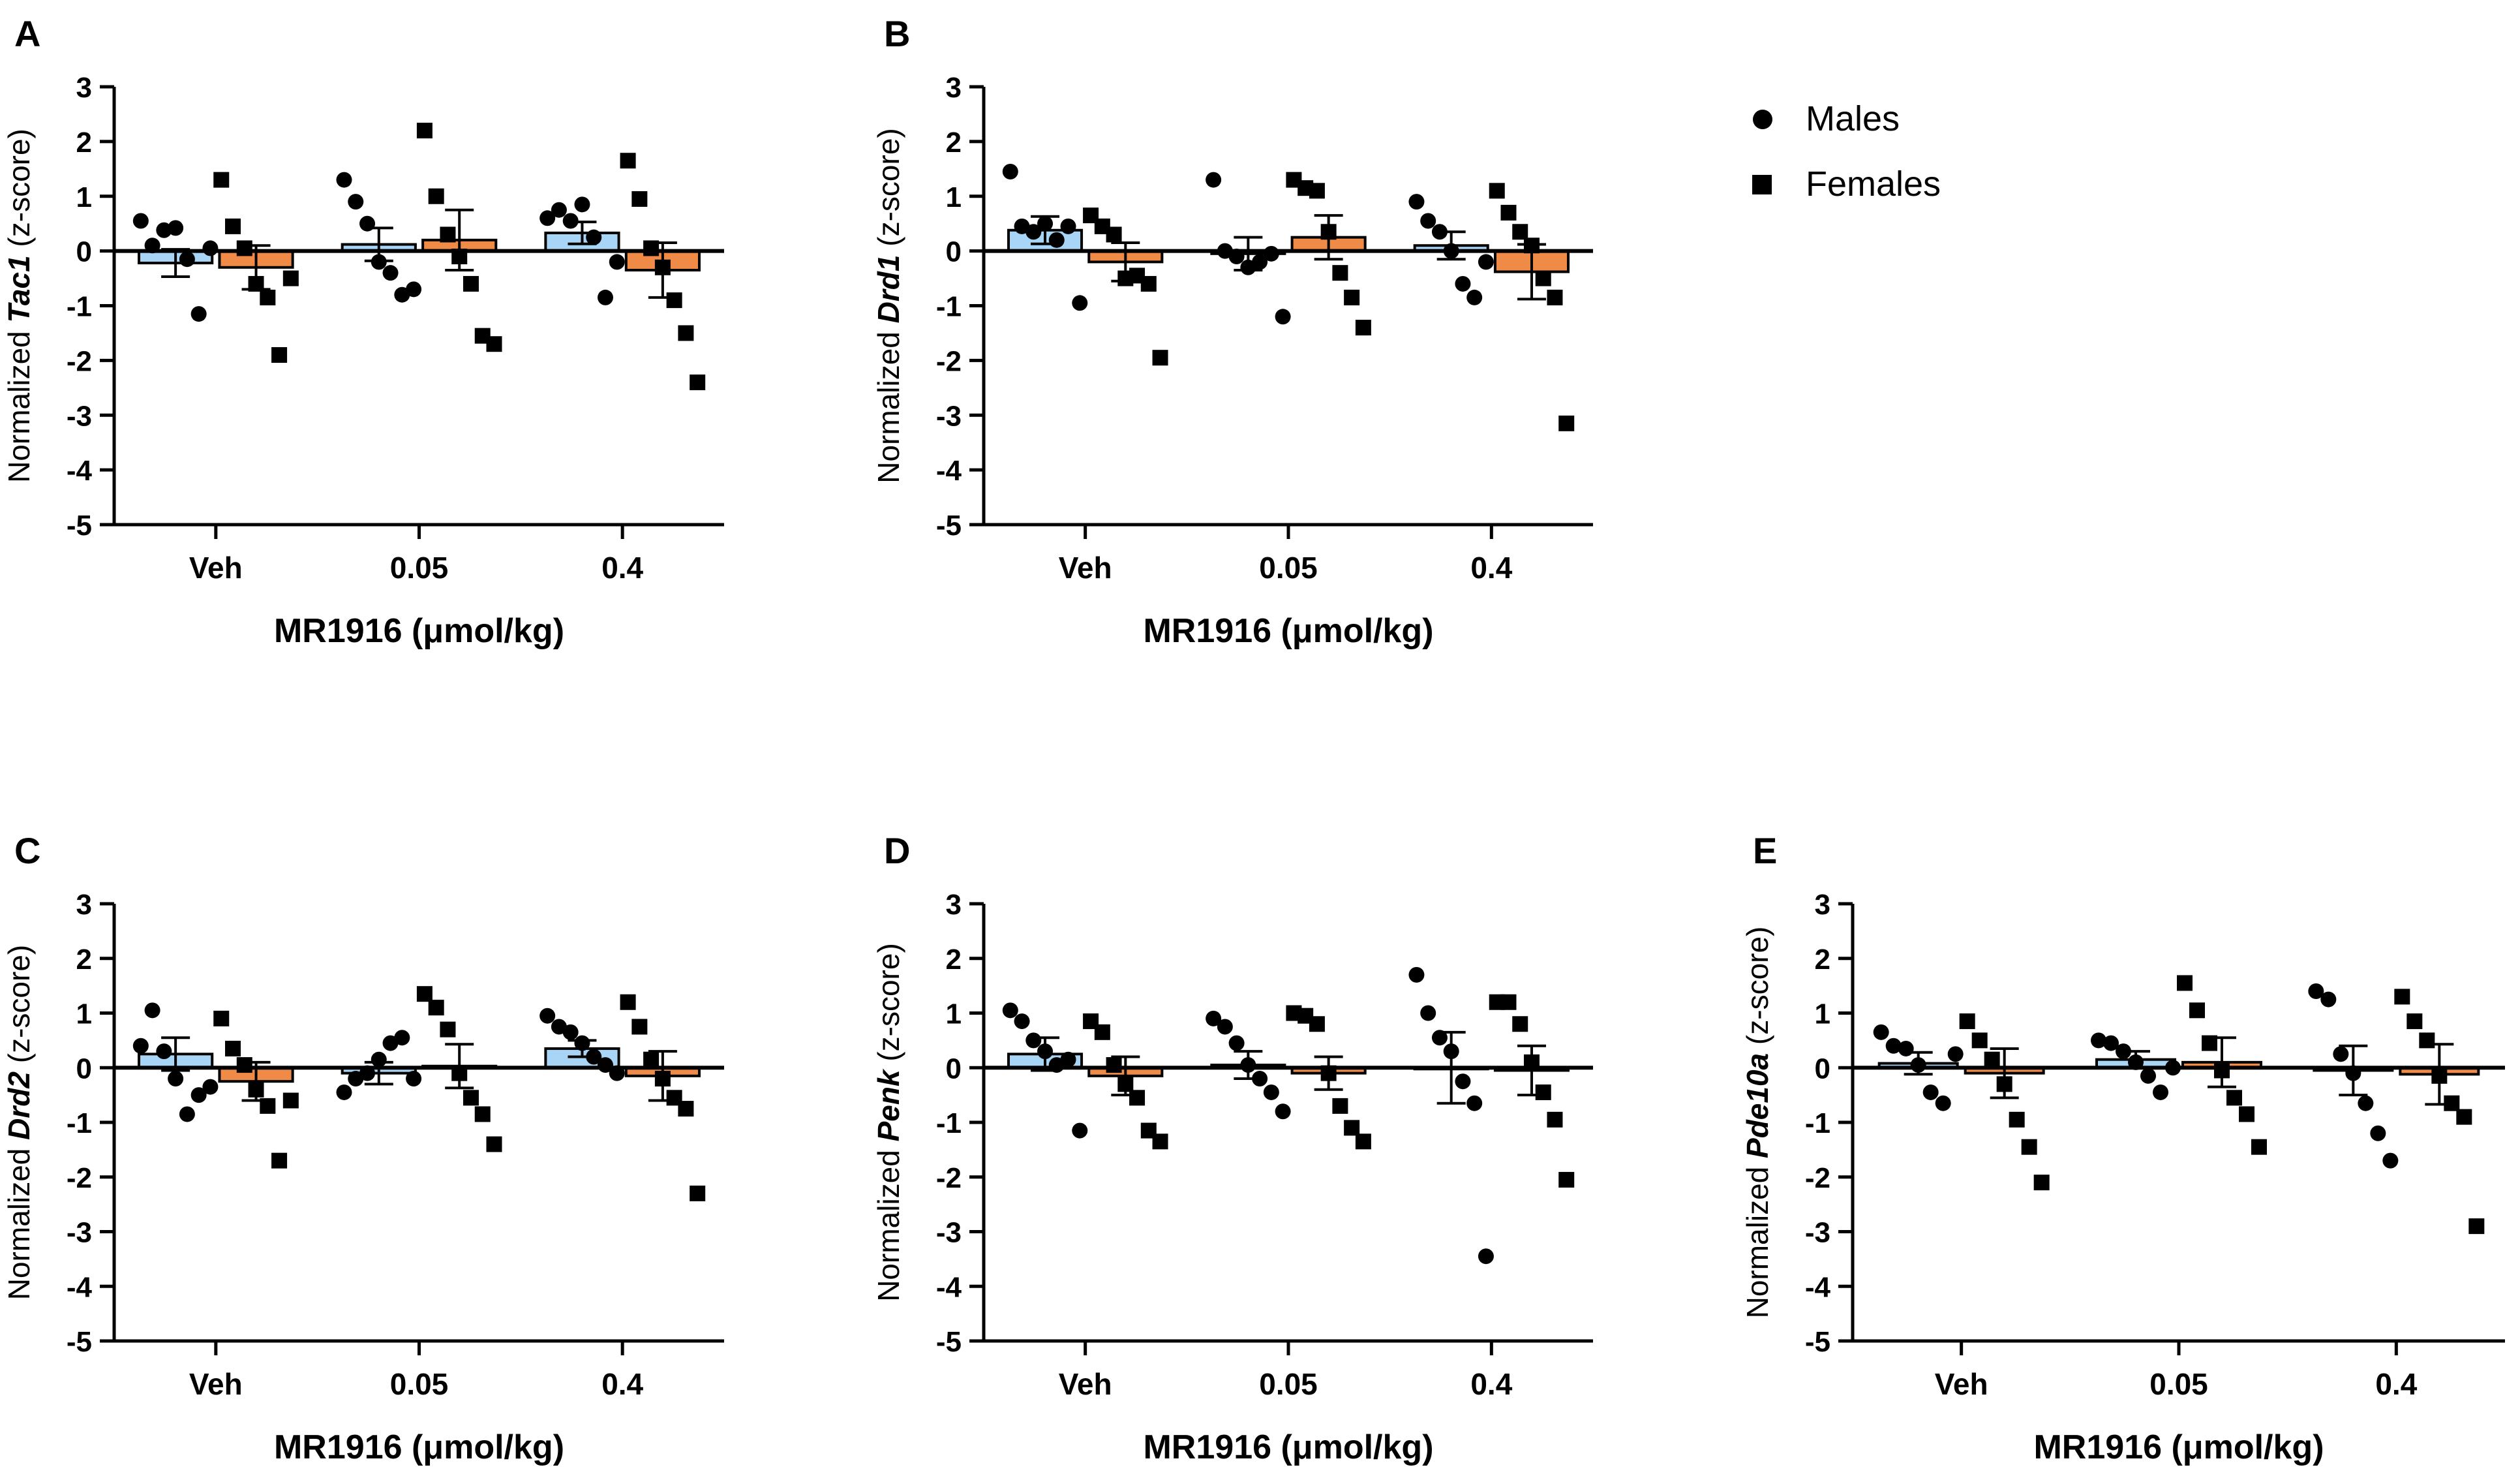 This screenshot has width=2520, height=1478. Describe the element at coordinates (897, 851) in the screenshot. I see `panel-letter: D` at that location.